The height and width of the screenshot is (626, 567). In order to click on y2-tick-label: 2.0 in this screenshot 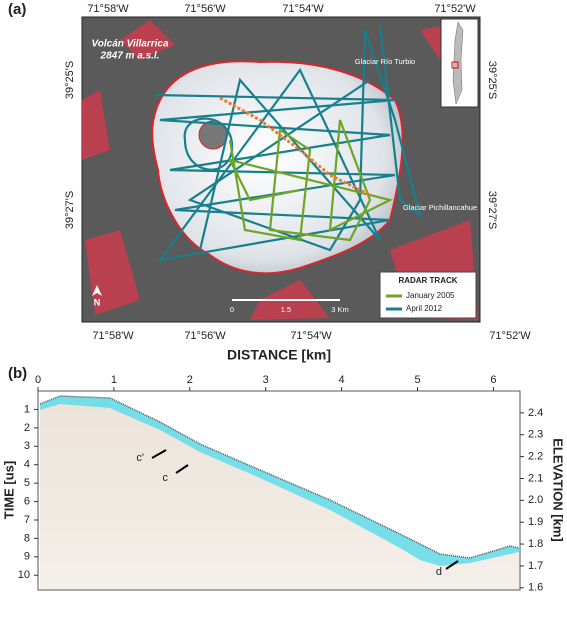, I will do `click(535, 500)`.